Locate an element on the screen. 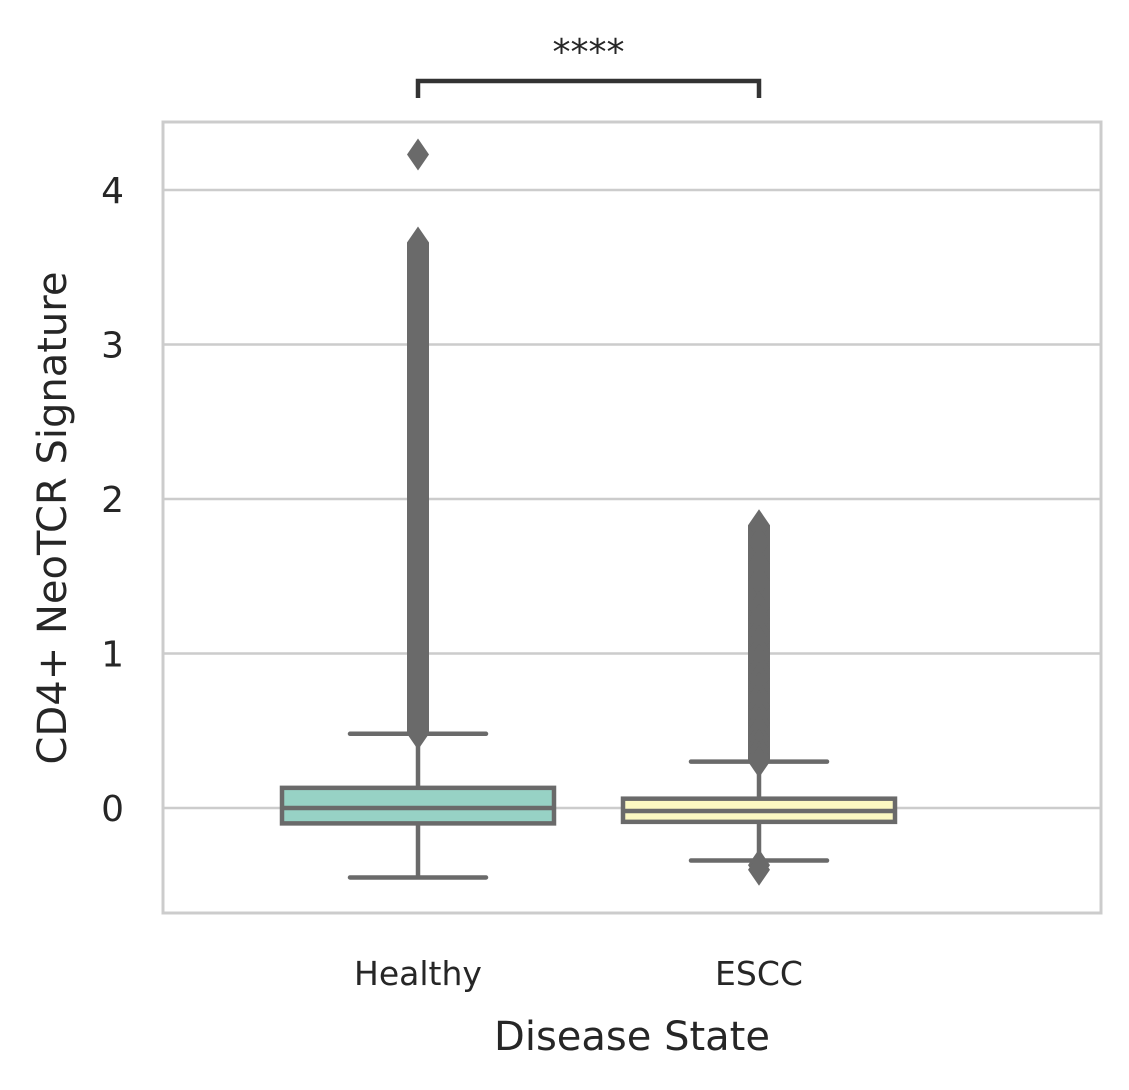 The image size is (1129, 1090). significance-annotation: **** is located at coordinates (588, 65).